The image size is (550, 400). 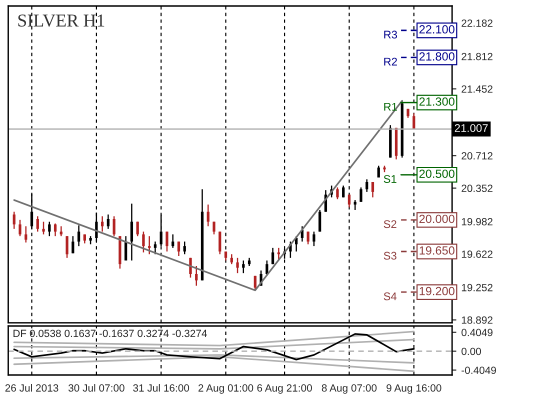 I want to click on y-tick-label: 19.252, so click(x=477, y=288).